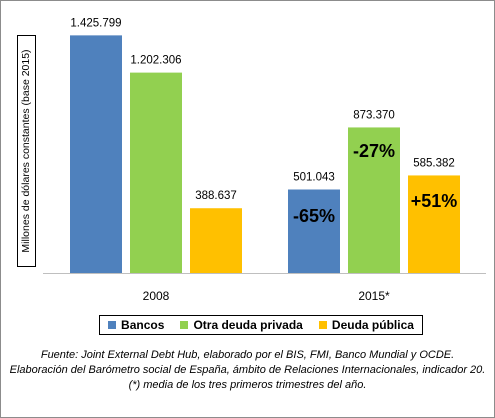 The width and height of the screenshot is (495, 418). I want to click on legend-item-bancos: Bancos, so click(136, 325).